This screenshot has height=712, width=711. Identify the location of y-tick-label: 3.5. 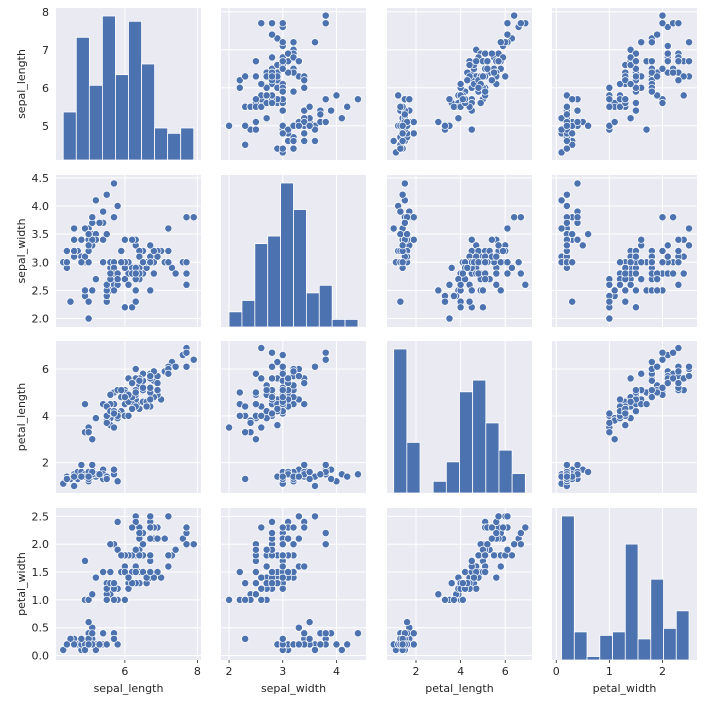
(41, 234).